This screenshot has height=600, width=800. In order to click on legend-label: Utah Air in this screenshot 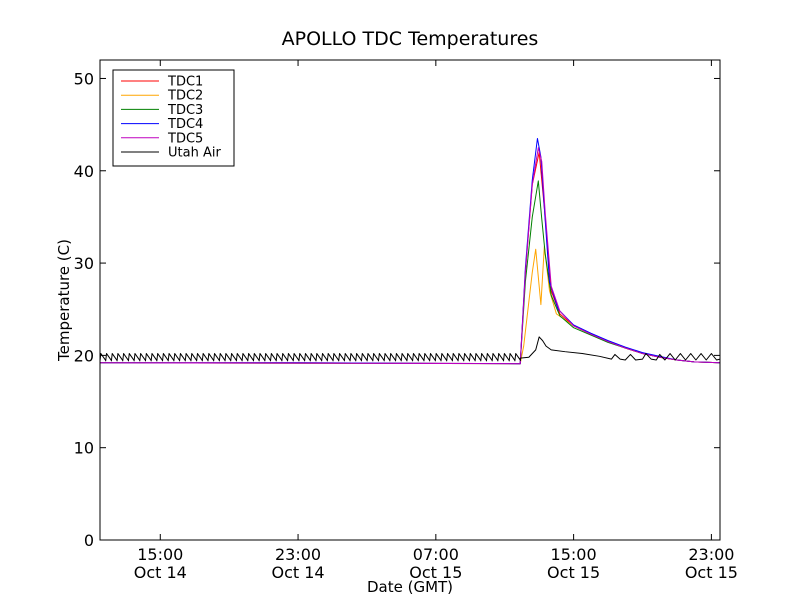, I will do `click(194, 153)`.